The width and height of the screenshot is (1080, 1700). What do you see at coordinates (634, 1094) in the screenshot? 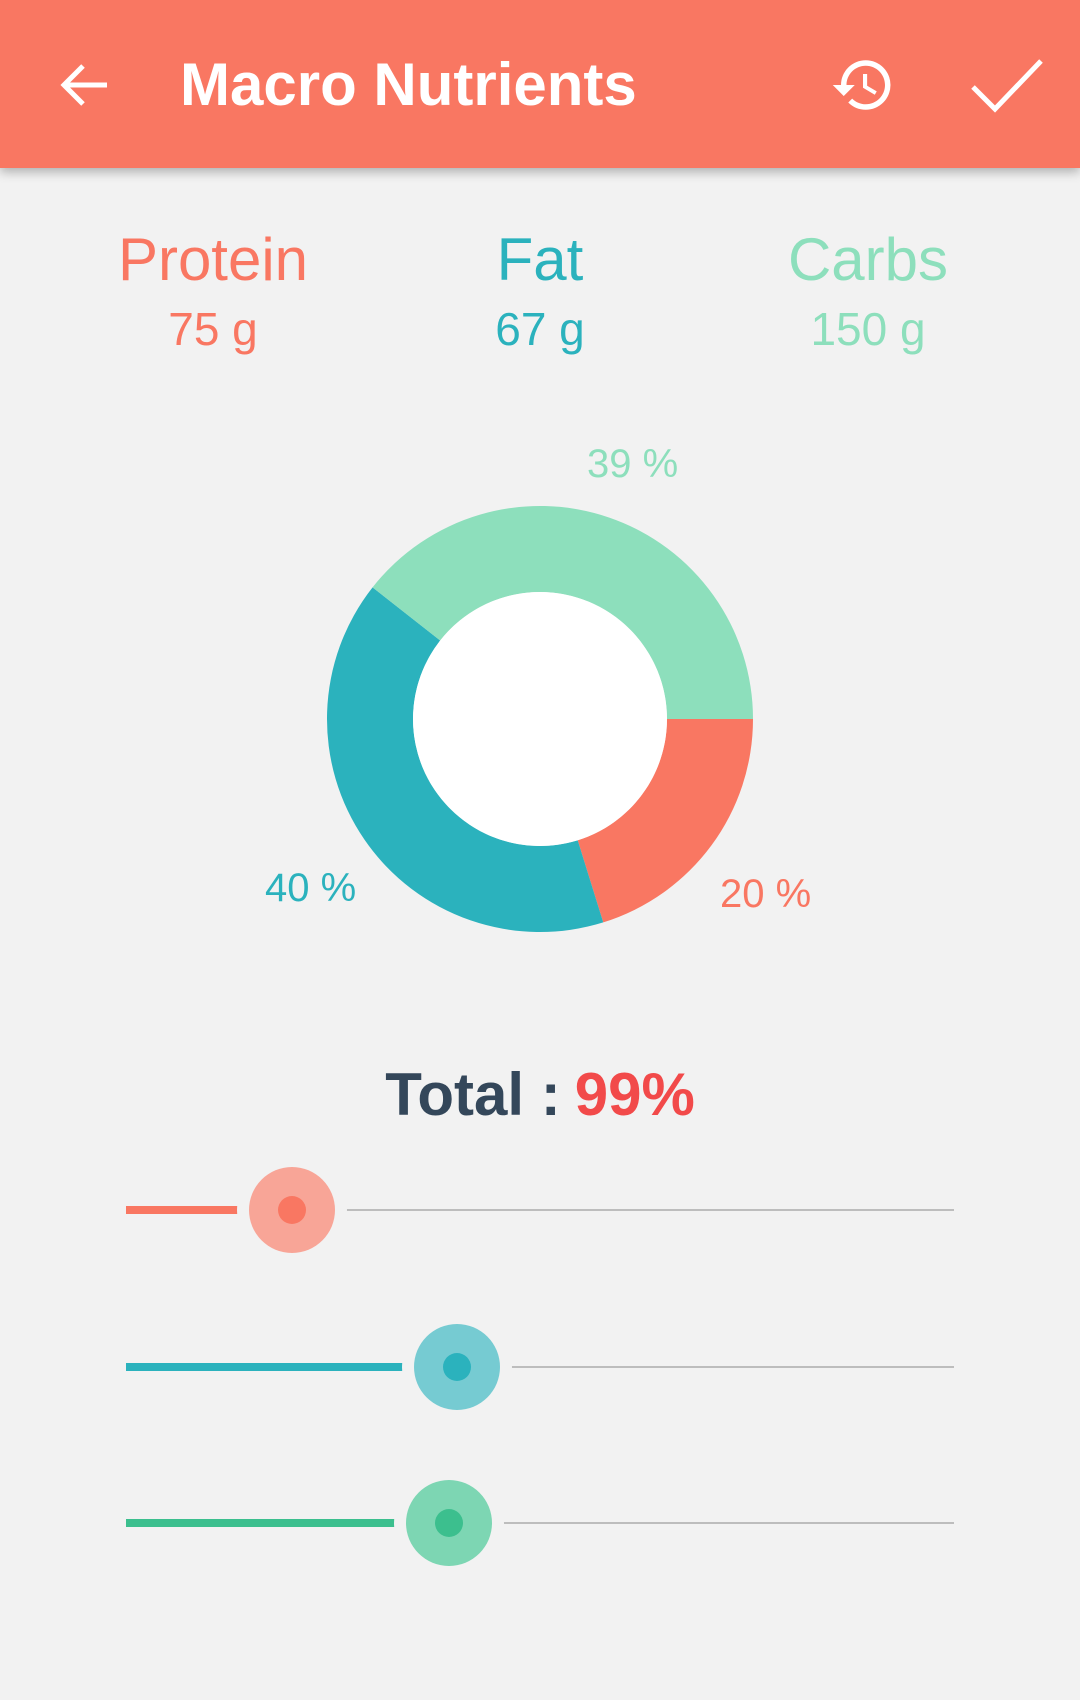
I see `total-value: 99%` at bounding box center [634, 1094].